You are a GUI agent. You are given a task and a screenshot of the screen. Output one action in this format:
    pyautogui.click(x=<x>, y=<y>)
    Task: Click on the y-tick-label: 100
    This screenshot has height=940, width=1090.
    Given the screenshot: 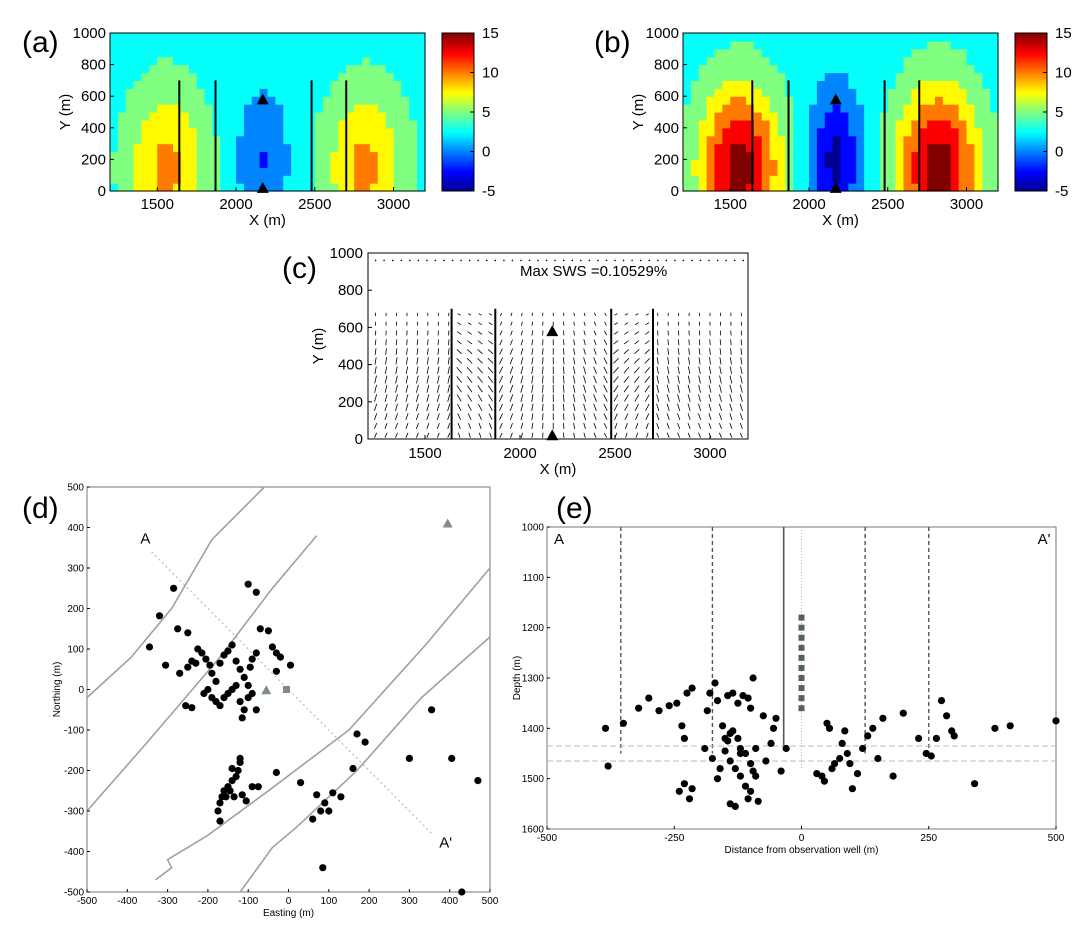 What is the action you would take?
    pyautogui.click(x=75, y=650)
    